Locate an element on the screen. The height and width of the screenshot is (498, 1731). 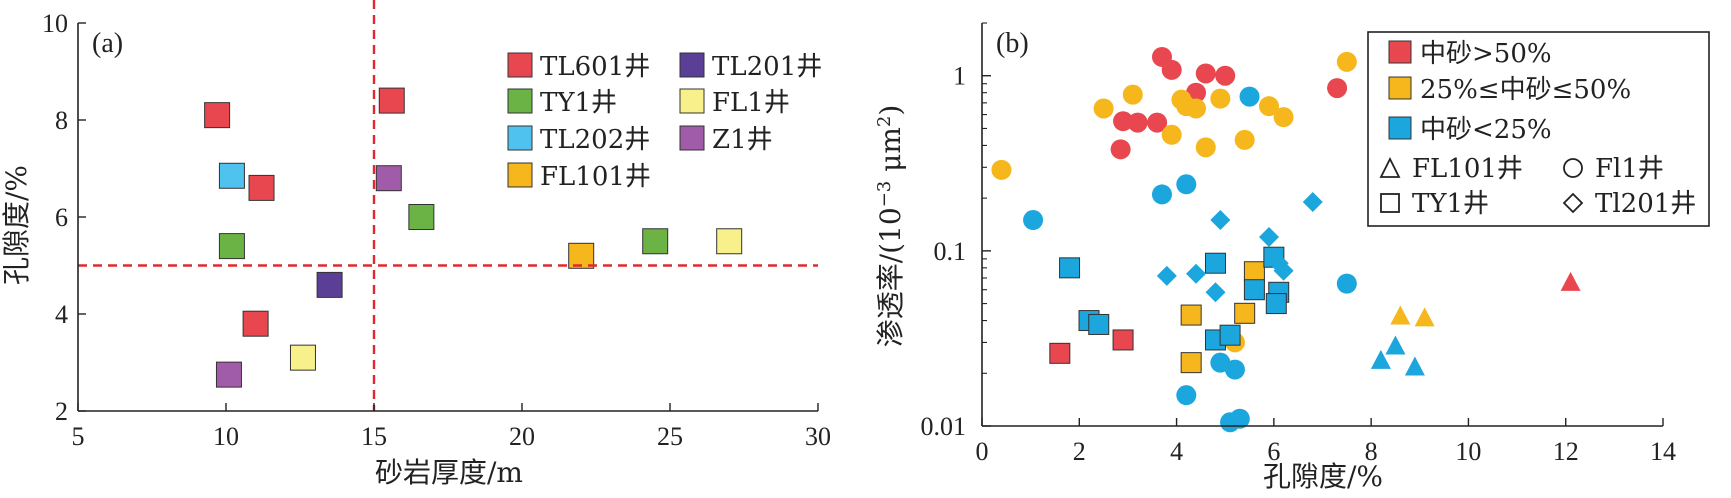
chart-b-legend-shape-label: Tl201井 is located at coordinates (1645, 204).